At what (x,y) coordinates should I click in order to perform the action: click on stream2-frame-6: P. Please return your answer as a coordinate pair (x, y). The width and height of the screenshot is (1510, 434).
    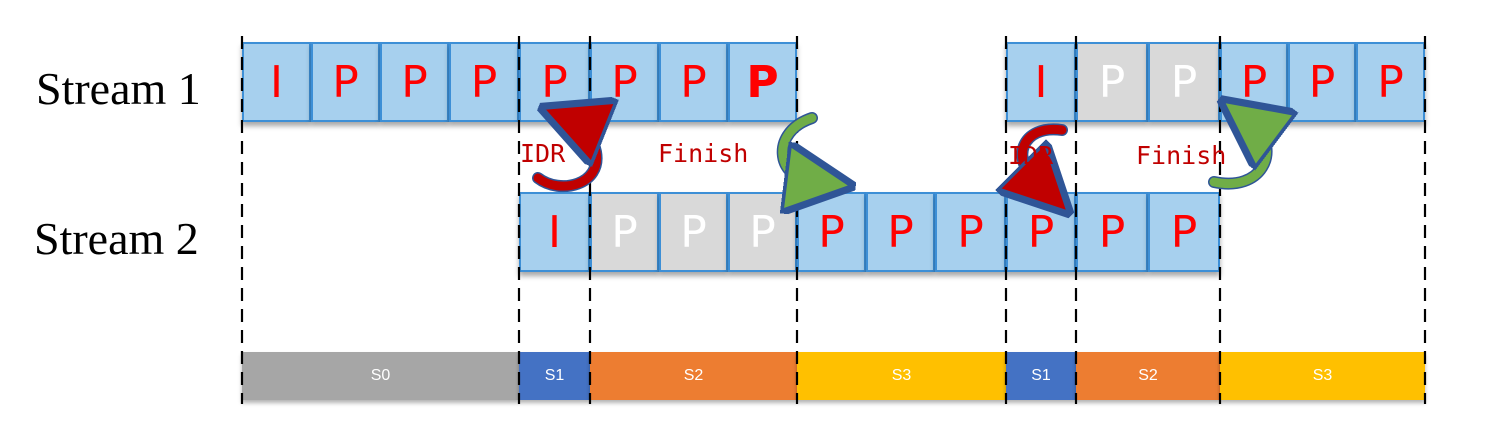
    Looking at the image, I should click on (900, 232).